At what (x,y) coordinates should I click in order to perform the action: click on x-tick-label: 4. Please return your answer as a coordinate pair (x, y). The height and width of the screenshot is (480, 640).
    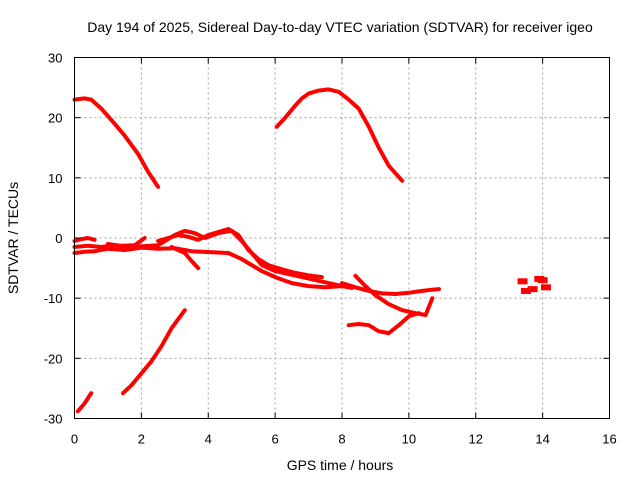
    Looking at the image, I should click on (208, 439).